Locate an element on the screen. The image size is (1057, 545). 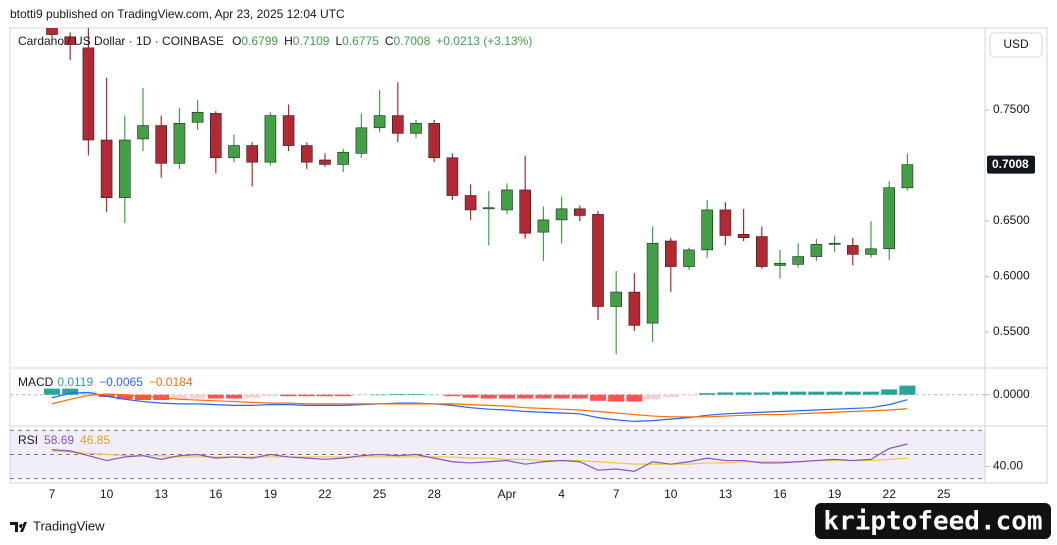
rsi-ma-line is located at coordinates (479, 457).